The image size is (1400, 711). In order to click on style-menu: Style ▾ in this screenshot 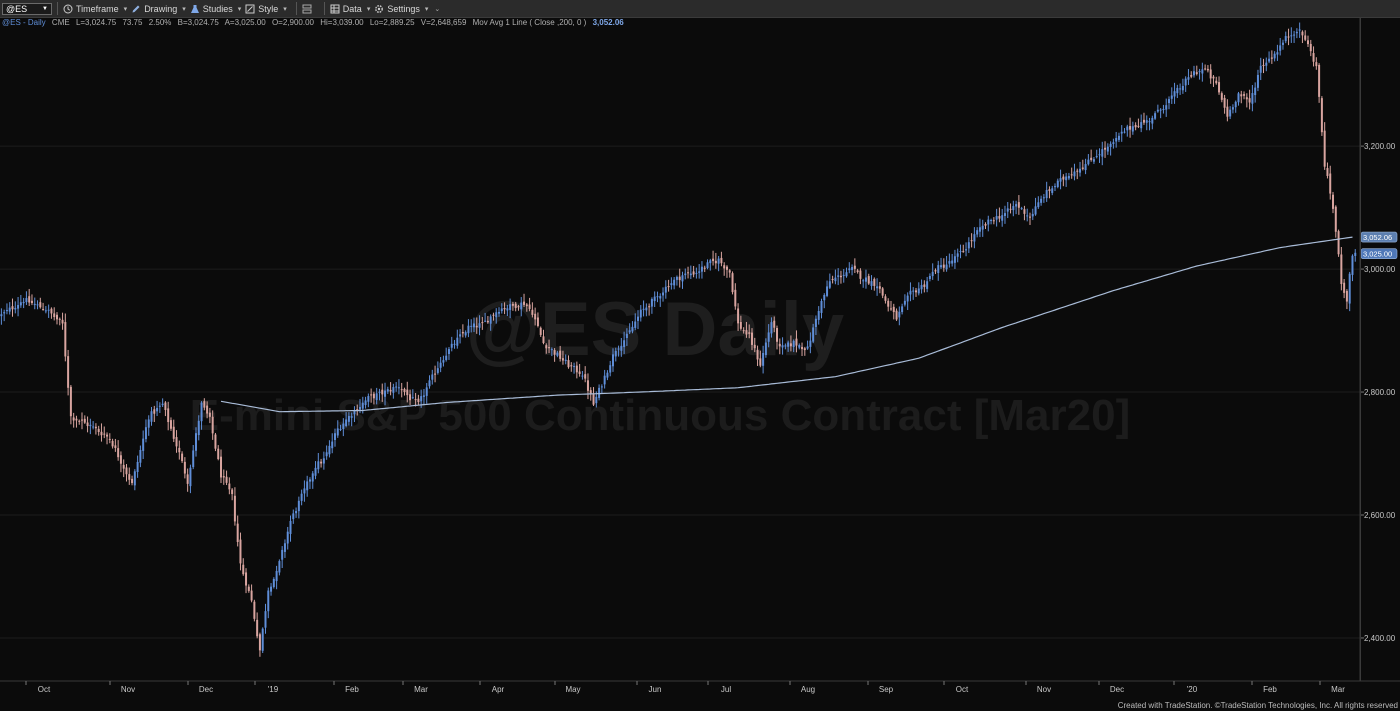, I will do `click(266, 9)`.